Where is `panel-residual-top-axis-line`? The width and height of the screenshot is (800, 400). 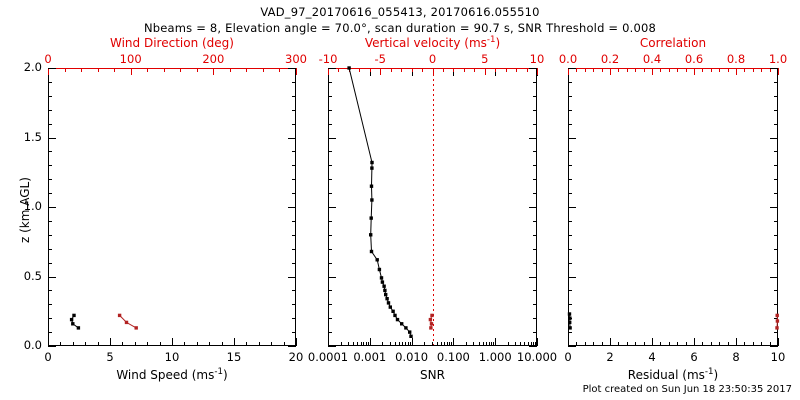 panel-residual-top-axis-line is located at coordinates (673, 68).